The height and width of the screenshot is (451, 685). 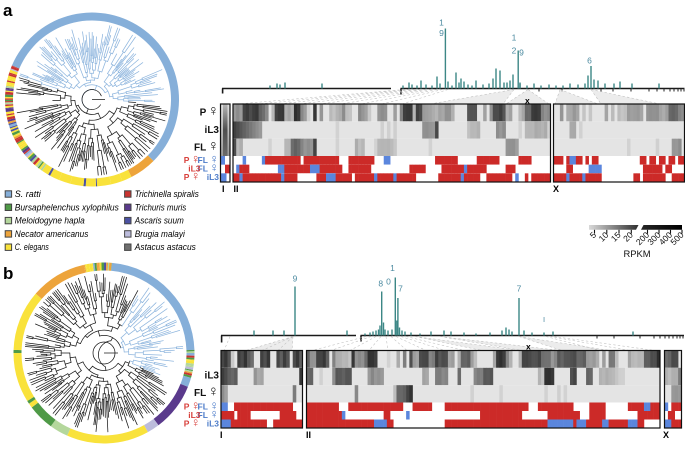 What do you see at coordinates (165, 247) in the screenshot?
I see `svg-text: Astacus astacus` at bounding box center [165, 247].